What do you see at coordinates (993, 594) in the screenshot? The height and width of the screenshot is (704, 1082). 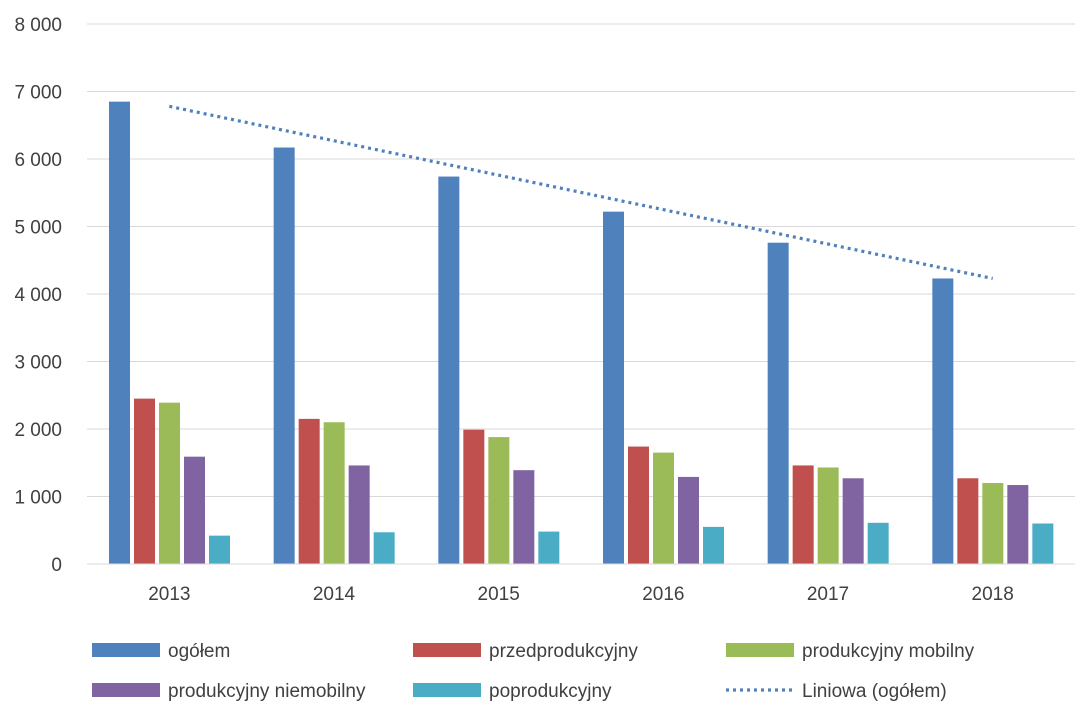 I see `x-tick-label: 2018` at bounding box center [993, 594].